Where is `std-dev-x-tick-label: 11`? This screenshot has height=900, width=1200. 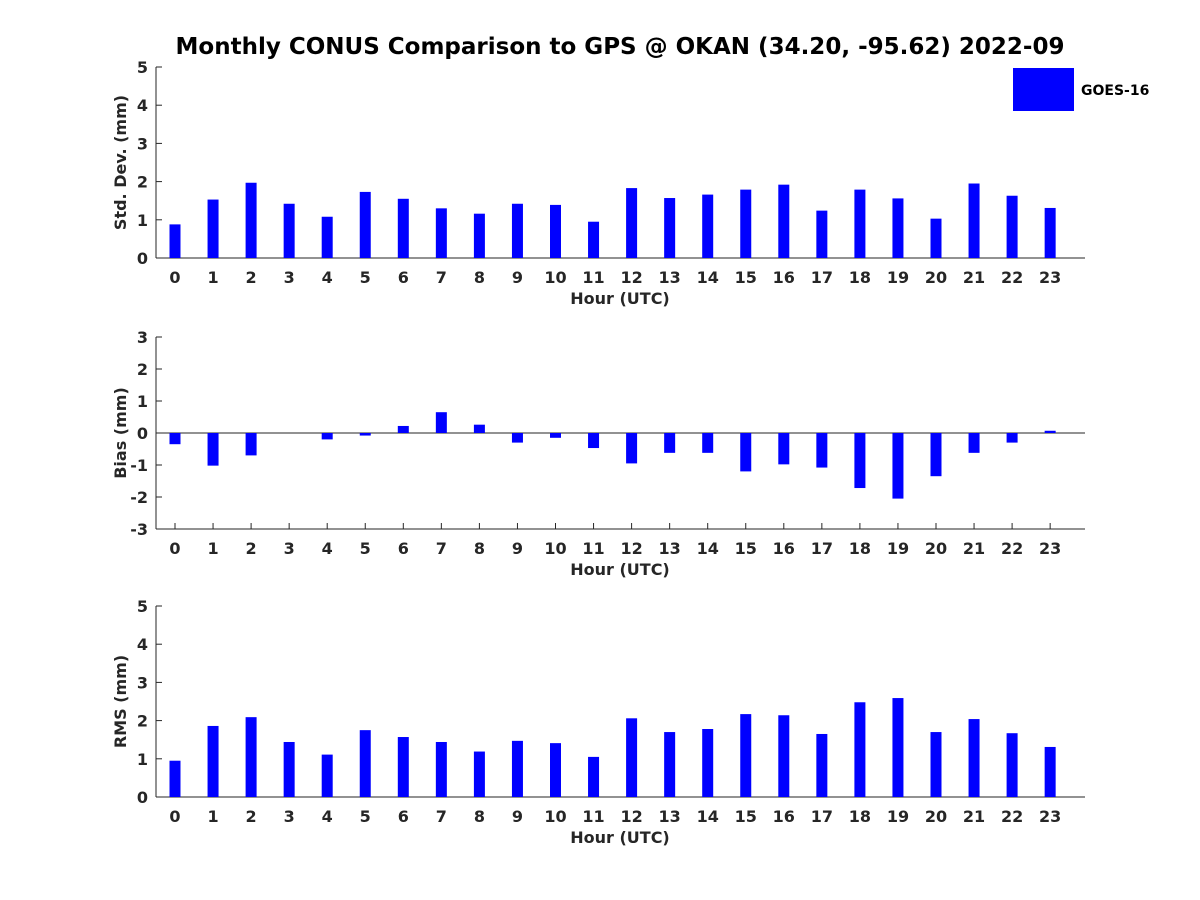 std-dev-x-tick-label: 11 is located at coordinates (593, 277).